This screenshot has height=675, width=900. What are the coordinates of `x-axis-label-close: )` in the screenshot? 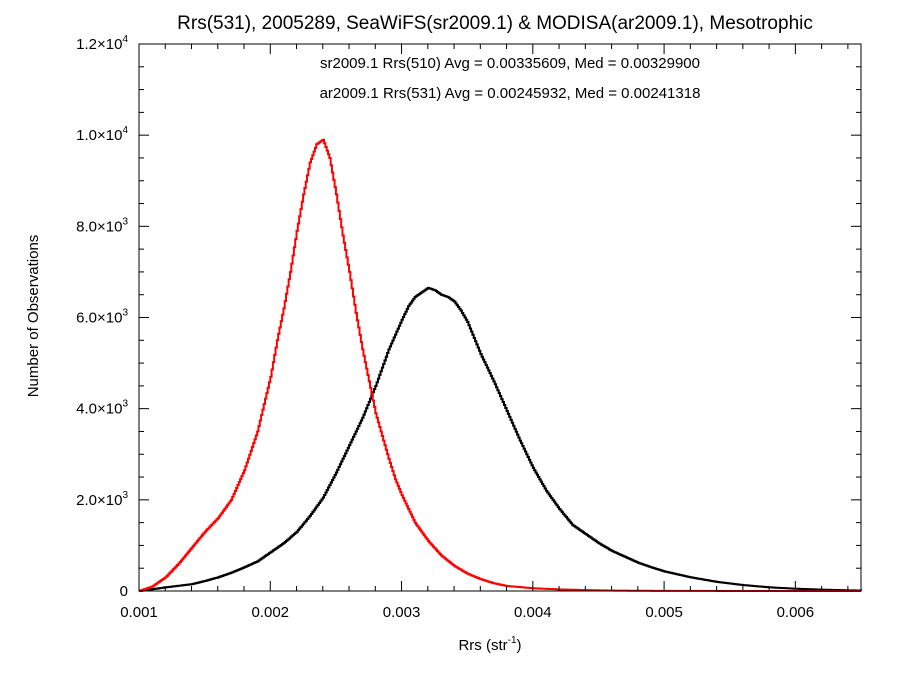 It's located at (519, 645).